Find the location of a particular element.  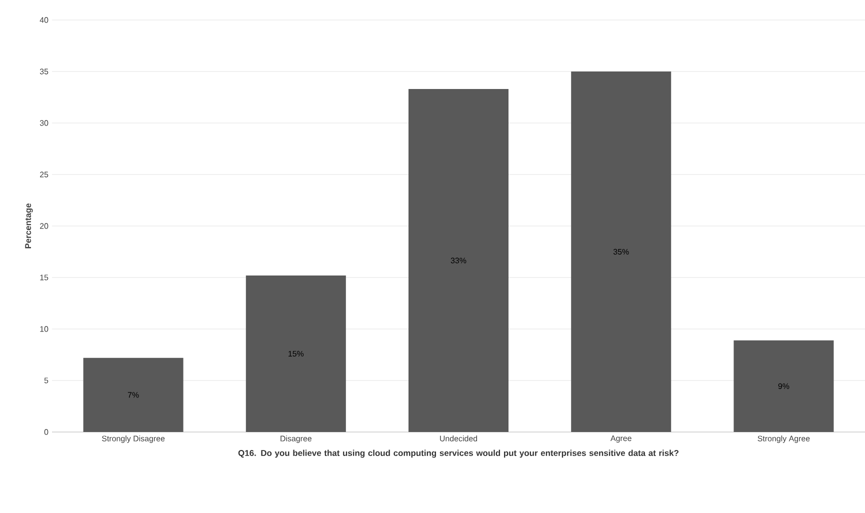

x-axis-title: Q16. Do you believe that using cloud computing services would put your enterprises sensitive data at risk? is located at coordinates (458, 454).